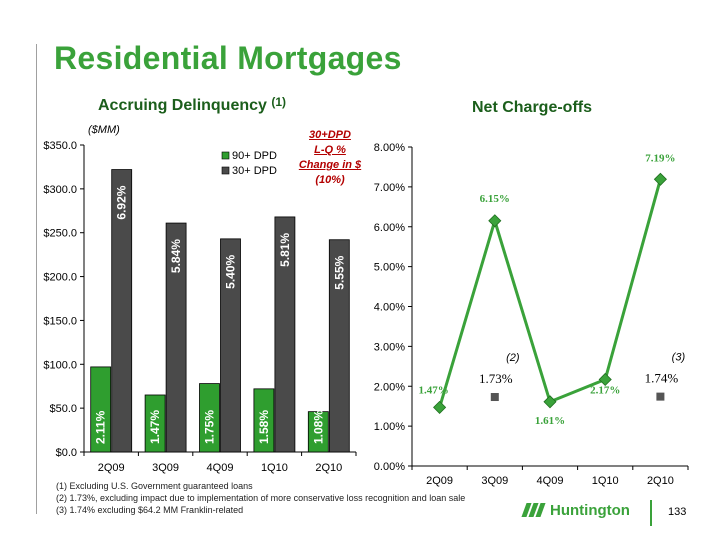 This screenshot has height=540, width=720. Describe the element at coordinates (389, 347) in the screenshot. I see `line-y-tick-label: 3.00%` at that location.